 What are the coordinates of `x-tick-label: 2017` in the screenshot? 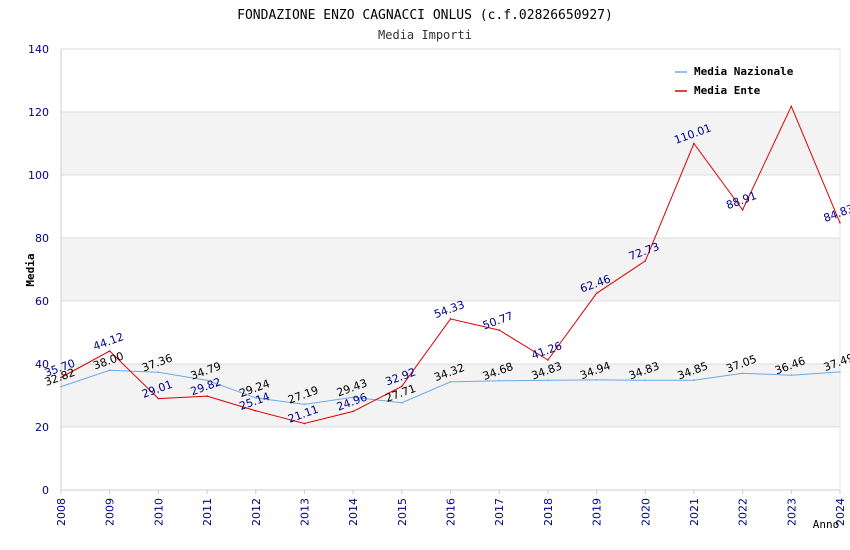 It's located at (499, 512).